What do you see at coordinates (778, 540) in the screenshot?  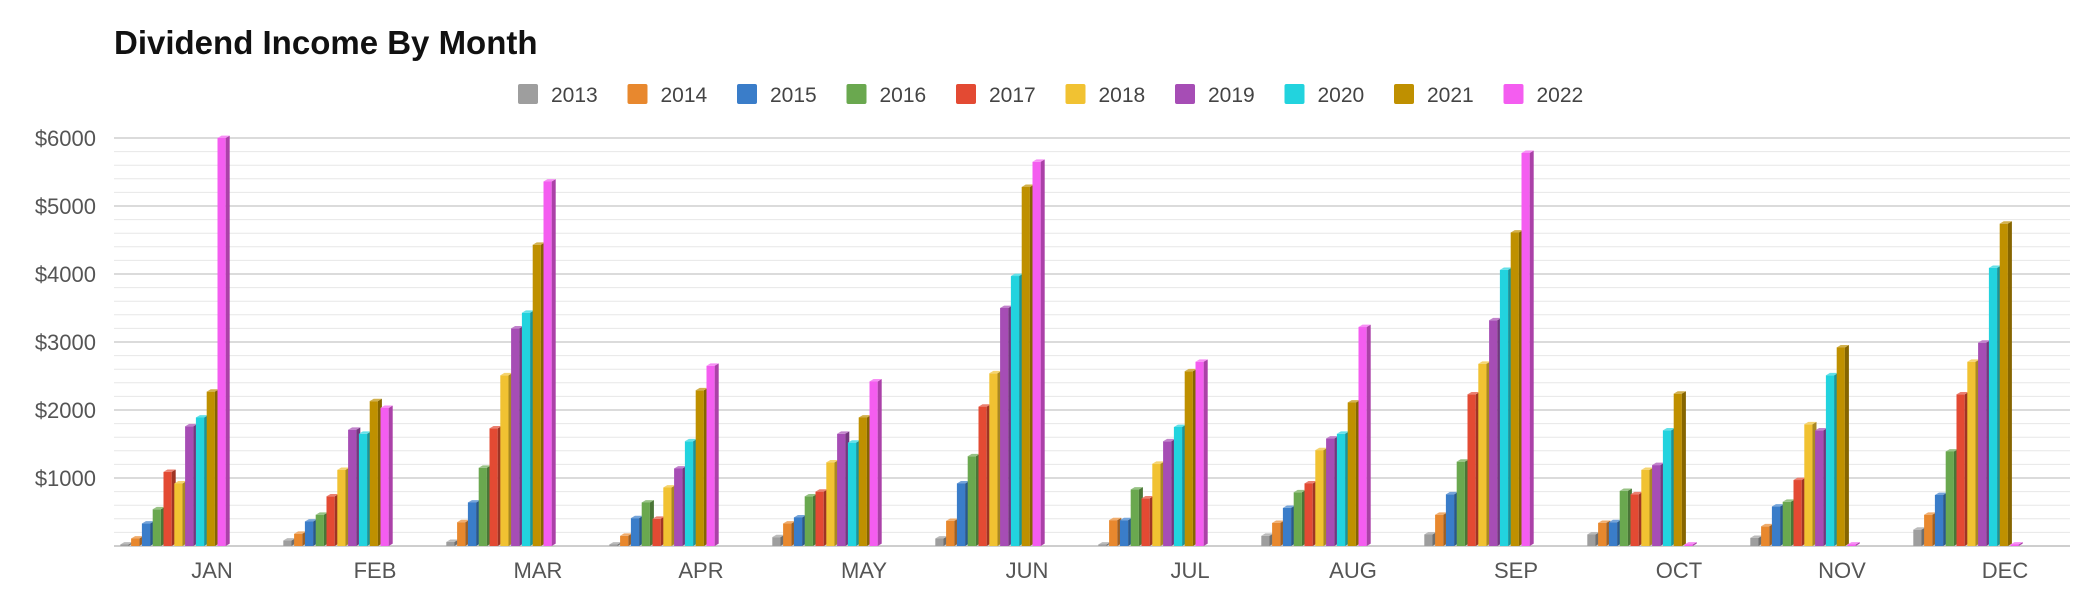 I see `bar-may-2013` at bounding box center [778, 540].